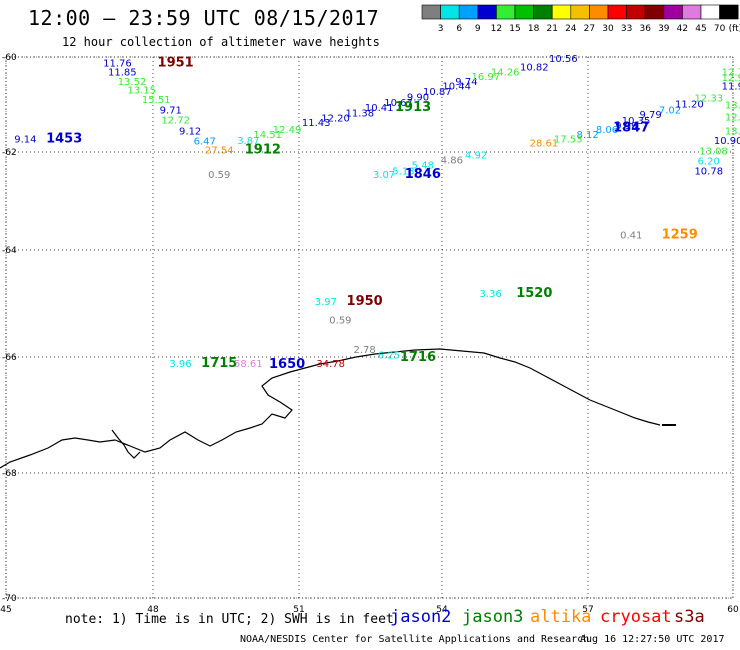 Image resolution: width=740 pixels, height=650 pixels. I want to click on wave-height-label: 34.78, so click(330, 364).